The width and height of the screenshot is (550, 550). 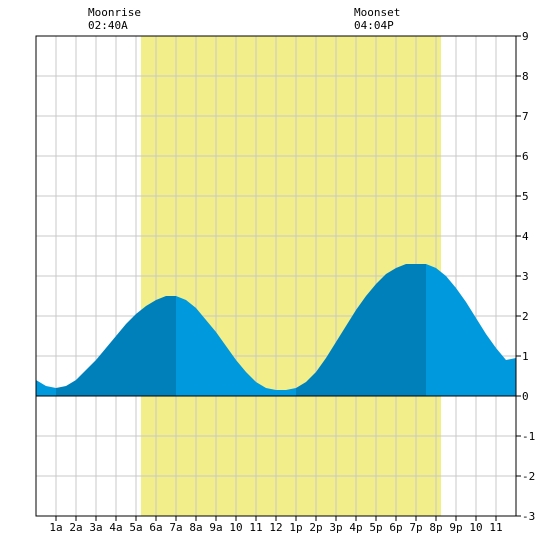 What do you see at coordinates (525, 156) in the screenshot?
I see `y-tick-label: 6` at bounding box center [525, 156].